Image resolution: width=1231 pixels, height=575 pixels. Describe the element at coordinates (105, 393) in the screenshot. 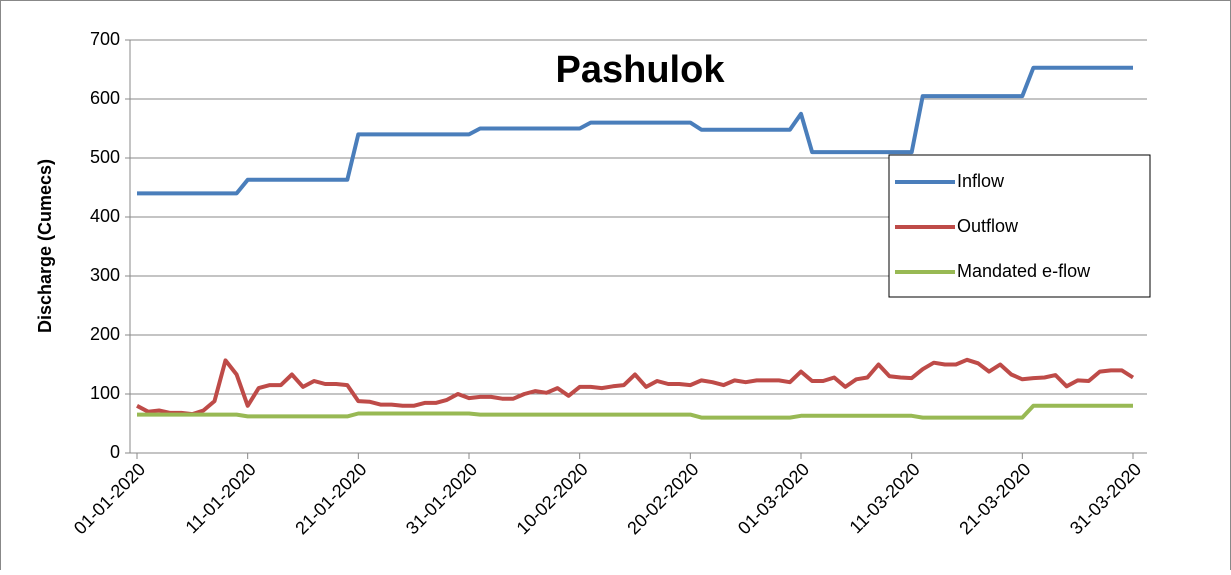

I see `y-tick-label: 100` at that location.